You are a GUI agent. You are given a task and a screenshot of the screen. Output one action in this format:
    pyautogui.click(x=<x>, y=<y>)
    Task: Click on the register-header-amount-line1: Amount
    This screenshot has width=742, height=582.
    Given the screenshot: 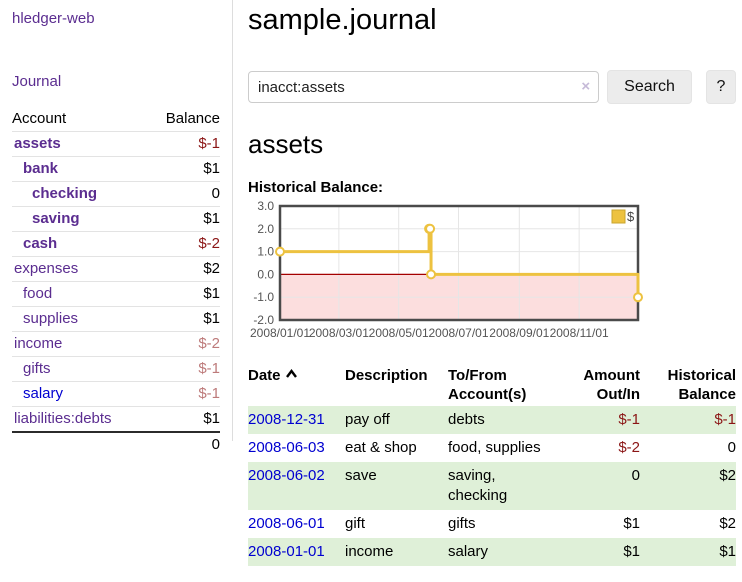 What is the action you would take?
    pyautogui.click(x=611, y=375)
    